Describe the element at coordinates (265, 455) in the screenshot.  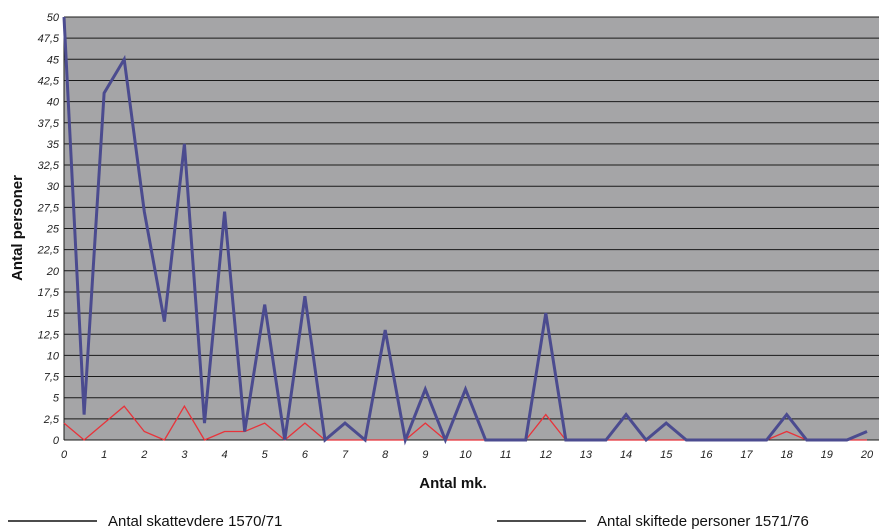
I see `x-tick-label-5: 5` at that location.